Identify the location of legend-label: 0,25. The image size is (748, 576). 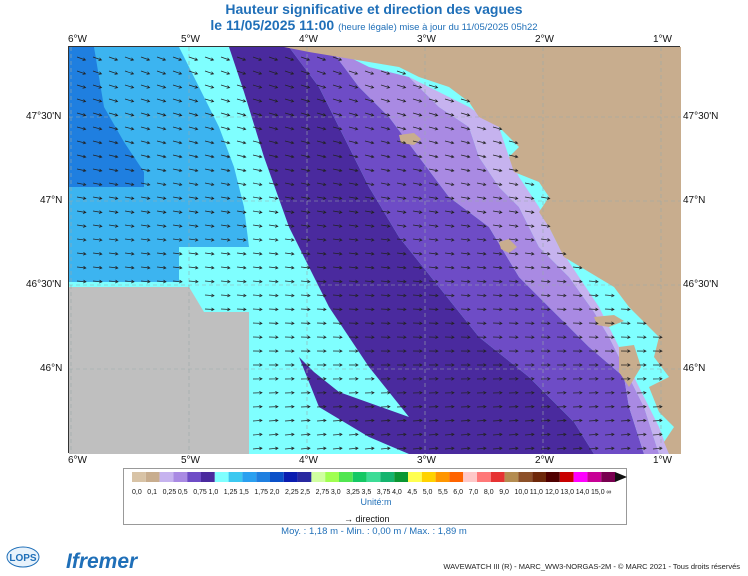
(170, 492).